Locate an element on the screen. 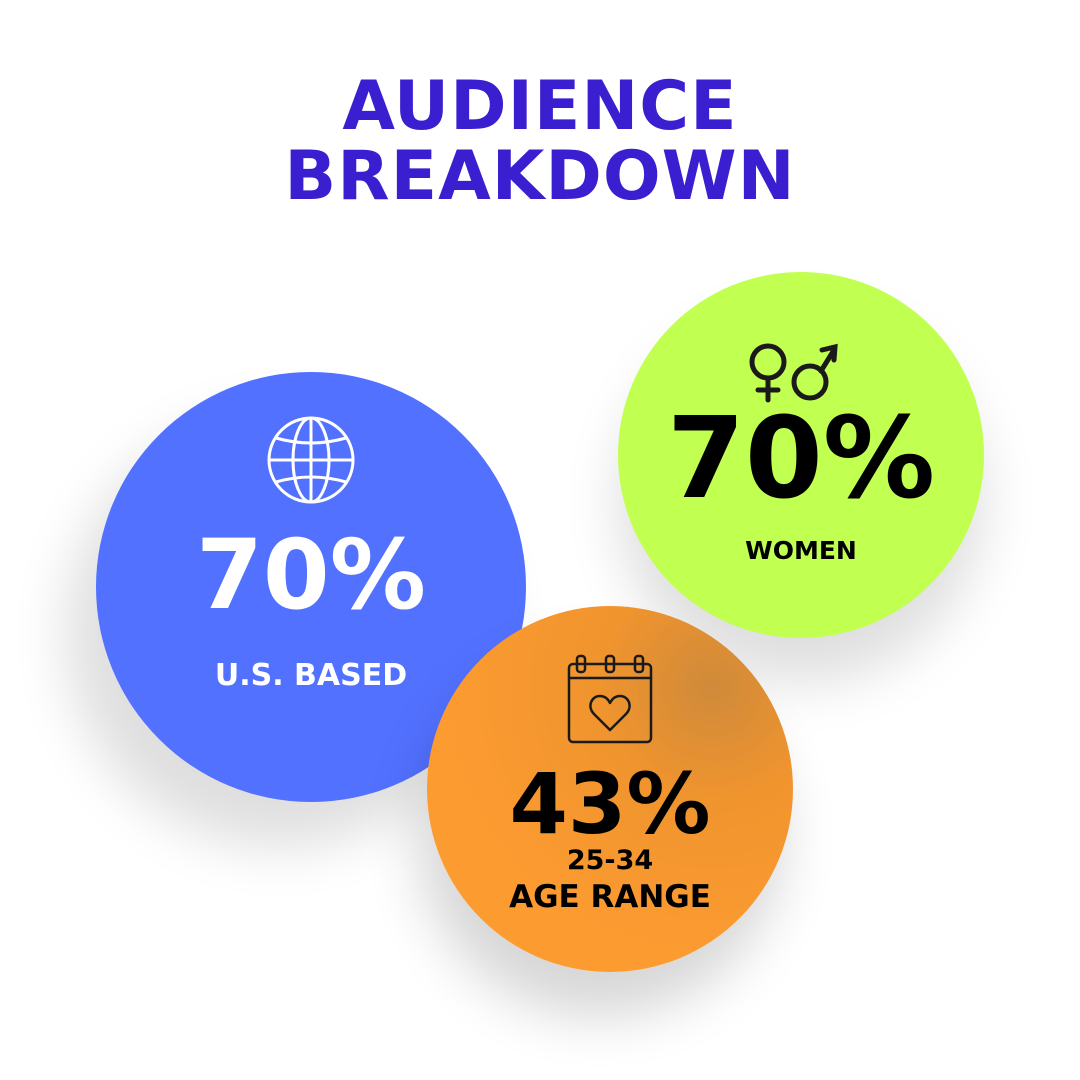  stat-circle-age: 43% 25-34 AGE RANGE is located at coordinates (610, 789).